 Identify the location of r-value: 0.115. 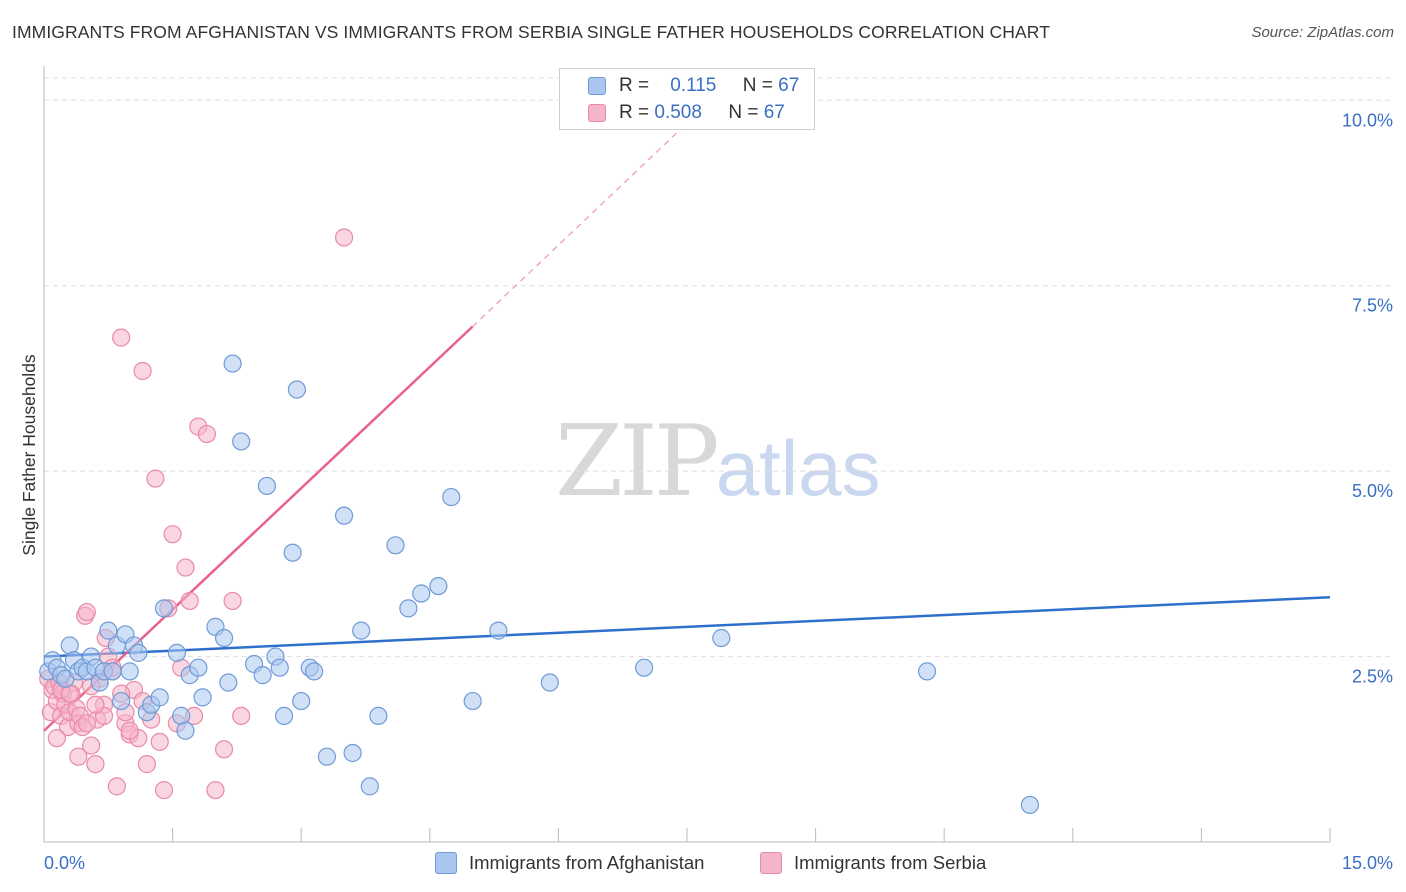
(693, 85).